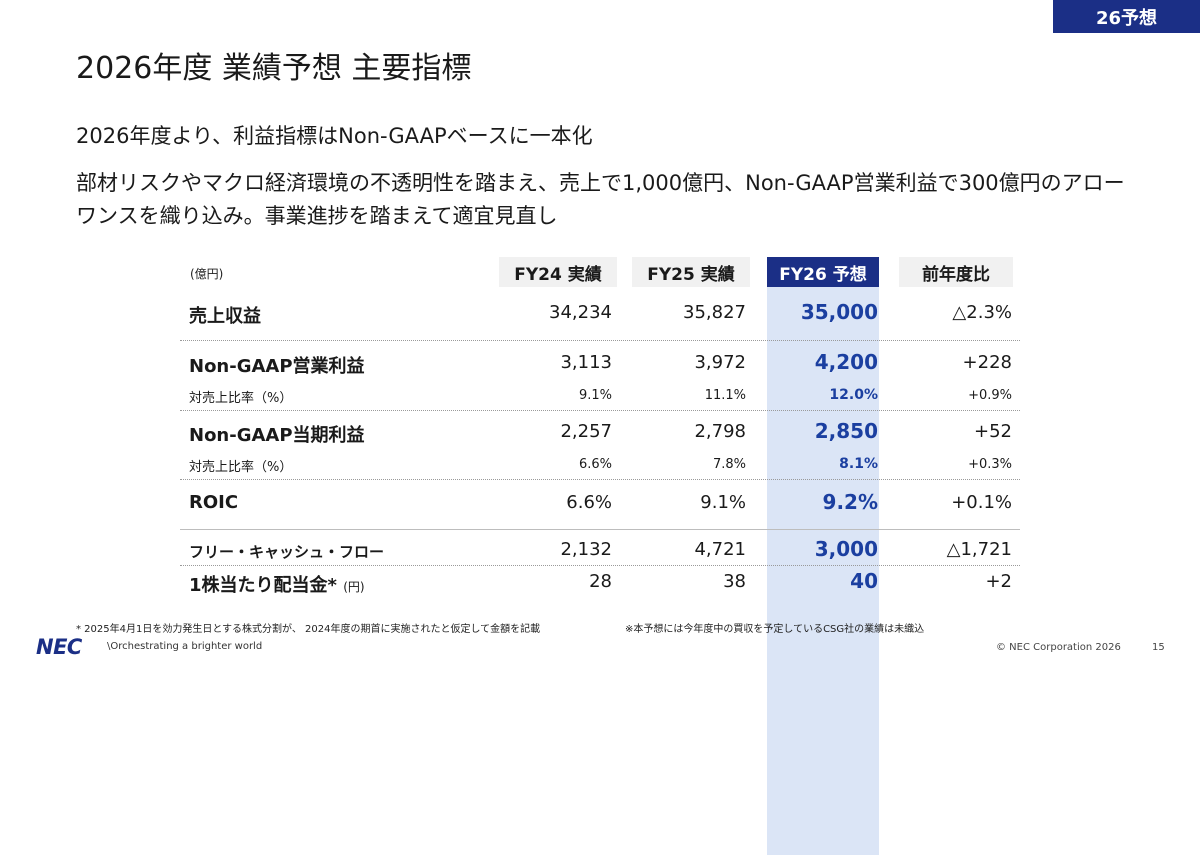  What do you see at coordinates (850, 502) in the screenshot?
I see `cell-fy26: 9.2%` at bounding box center [850, 502].